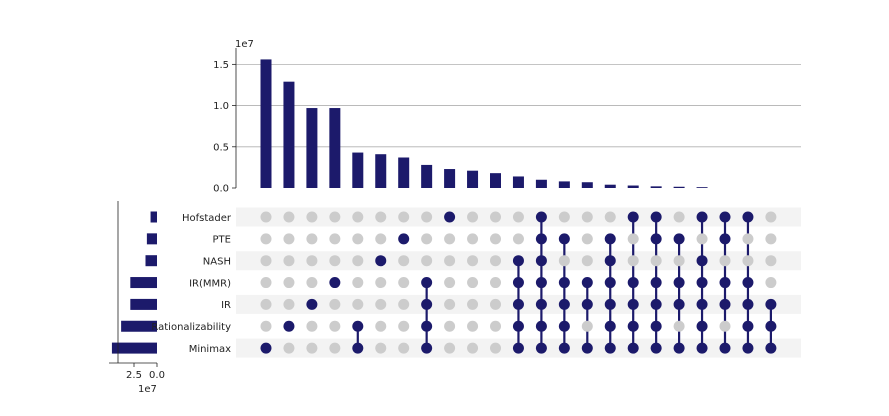 This screenshot has height=416, width=889. Describe the element at coordinates (191, 327) in the screenshot. I see `set-label: Rationalizability` at that location.